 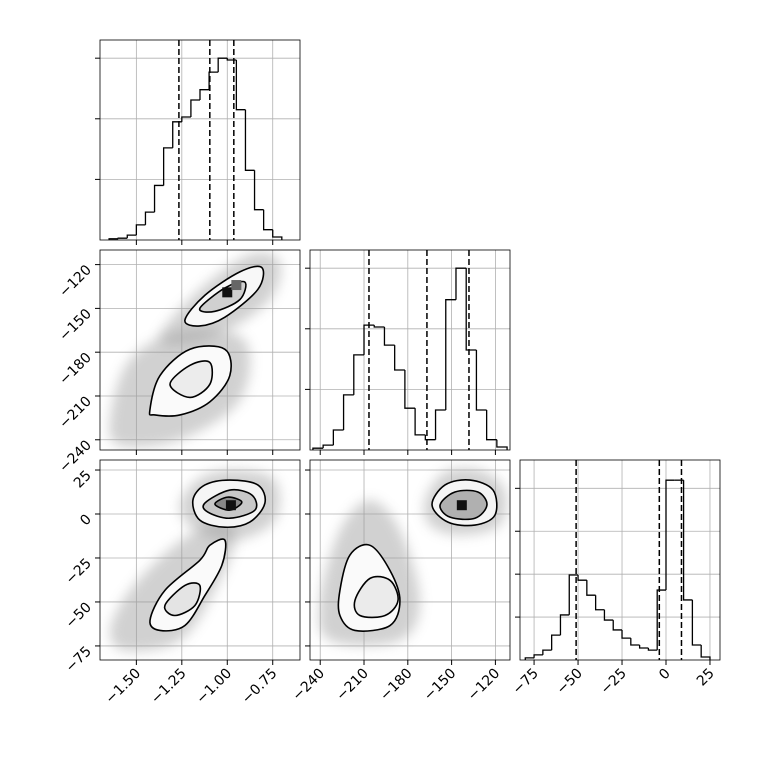 I want to click on x-tick-label: −1.00, so click(x=214, y=687).